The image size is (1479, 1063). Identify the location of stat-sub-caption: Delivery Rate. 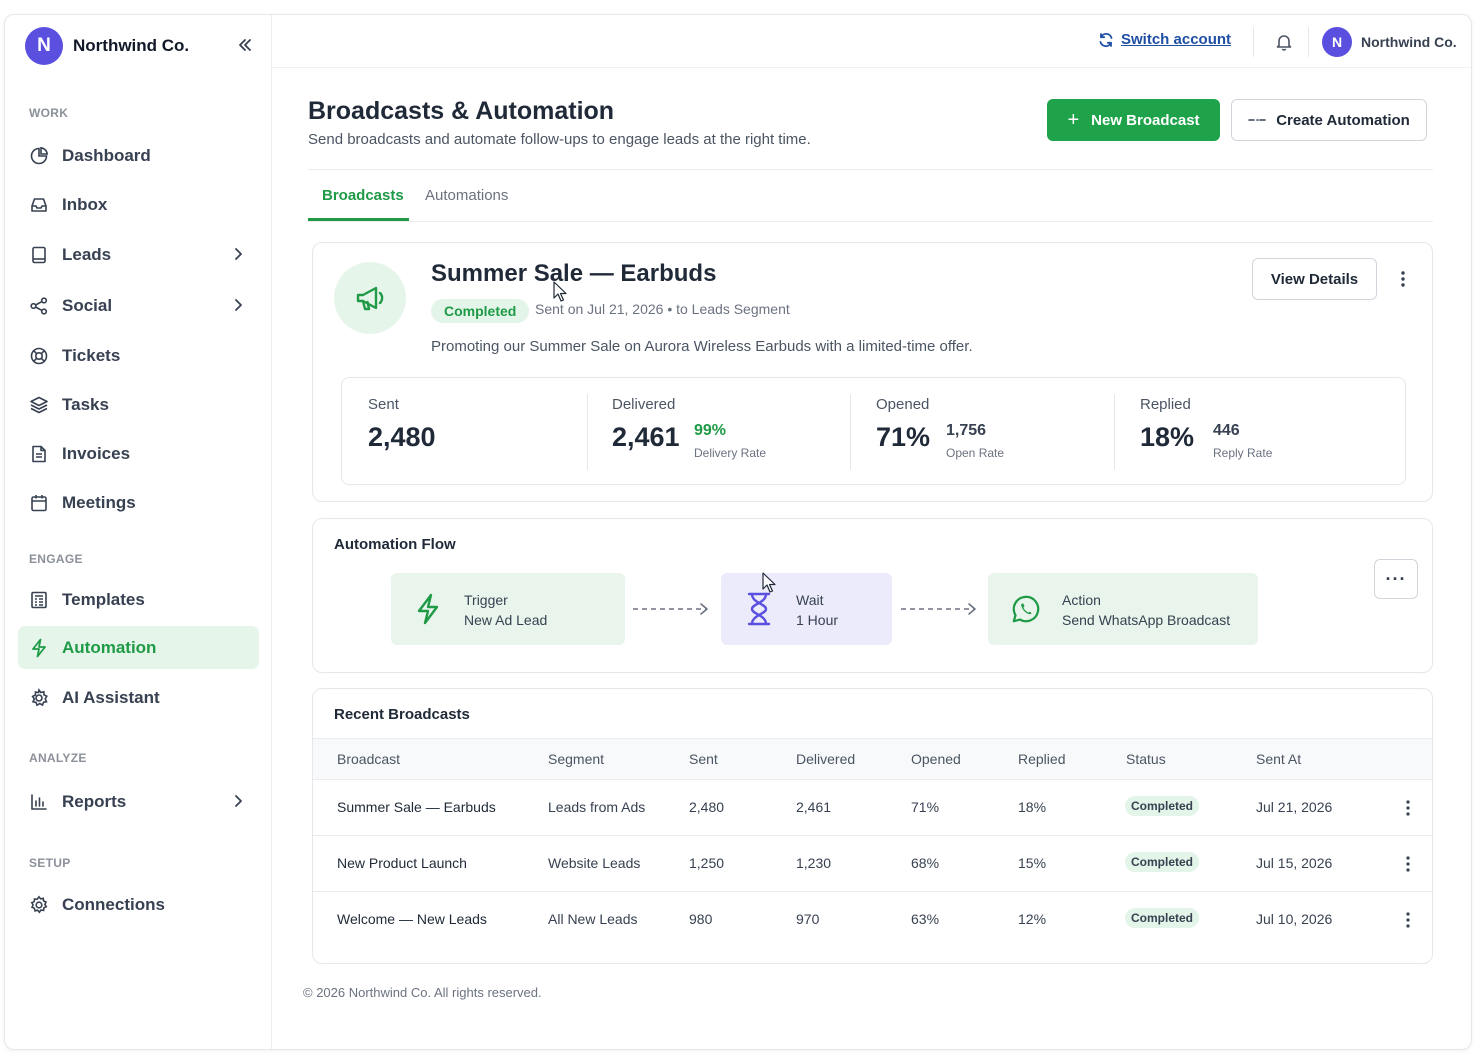
(730, 453).